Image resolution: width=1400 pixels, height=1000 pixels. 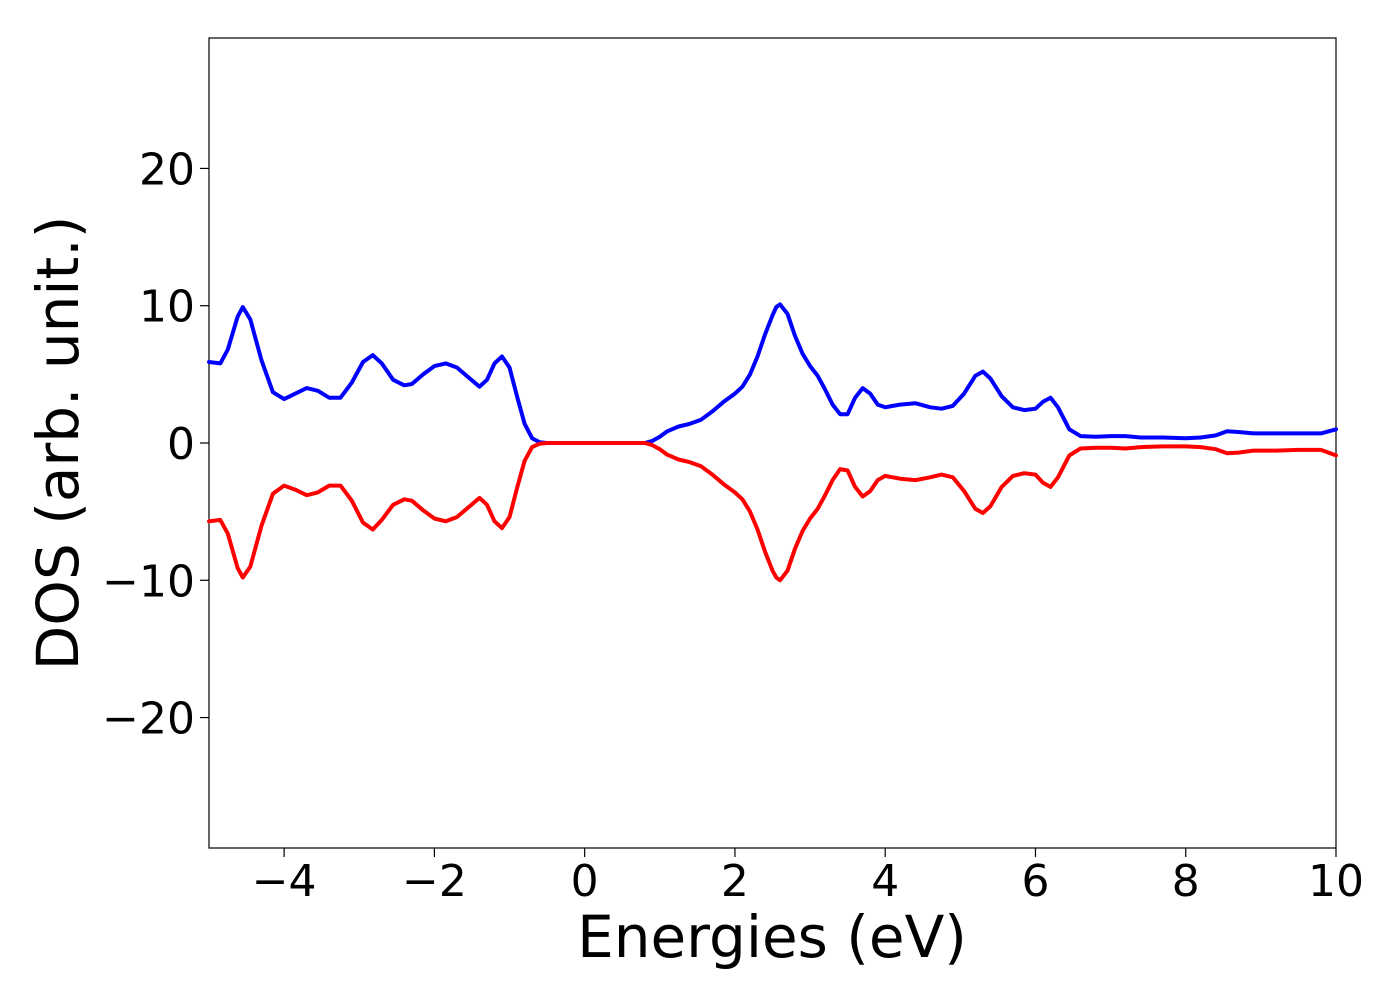 I want to click on y-tick-label: −20, so click(x=148, y=719).